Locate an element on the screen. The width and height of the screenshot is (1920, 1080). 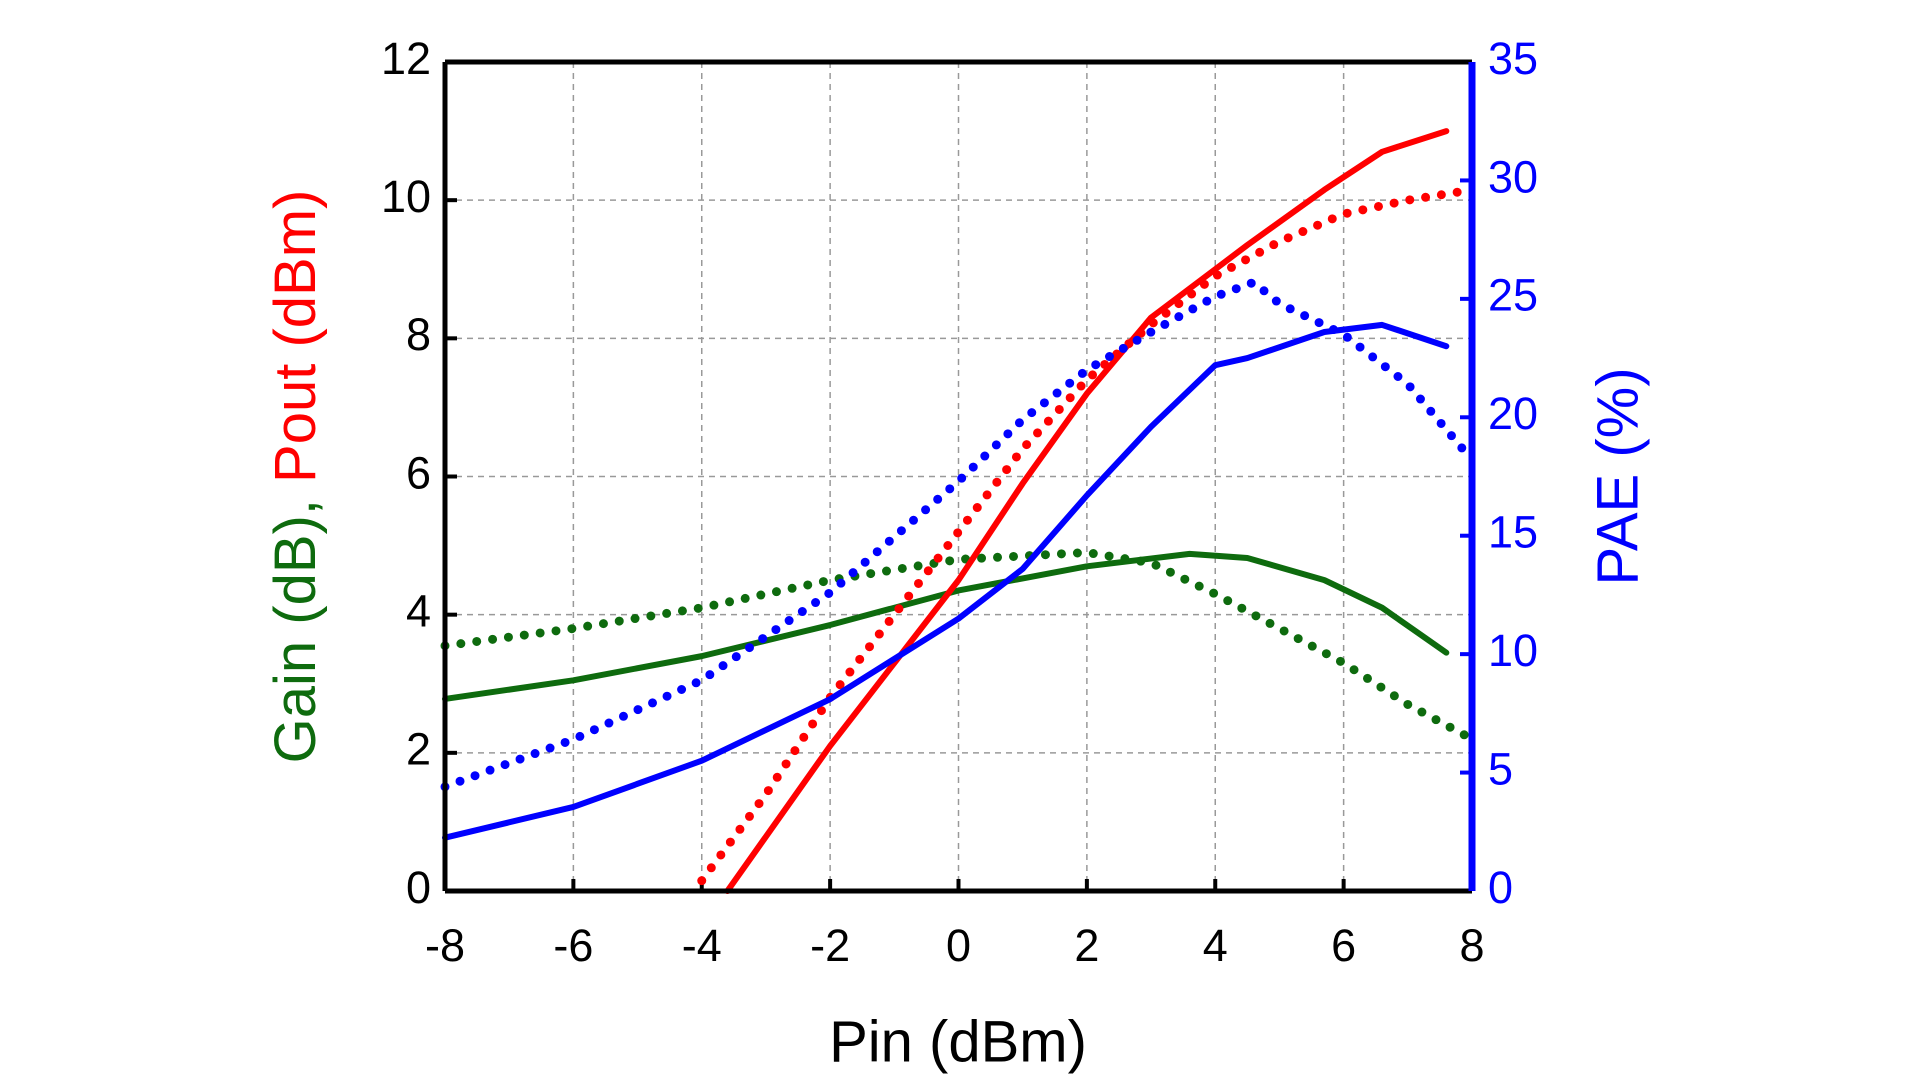
x-tick-label: 8 is located at coordinates (1471, 945).